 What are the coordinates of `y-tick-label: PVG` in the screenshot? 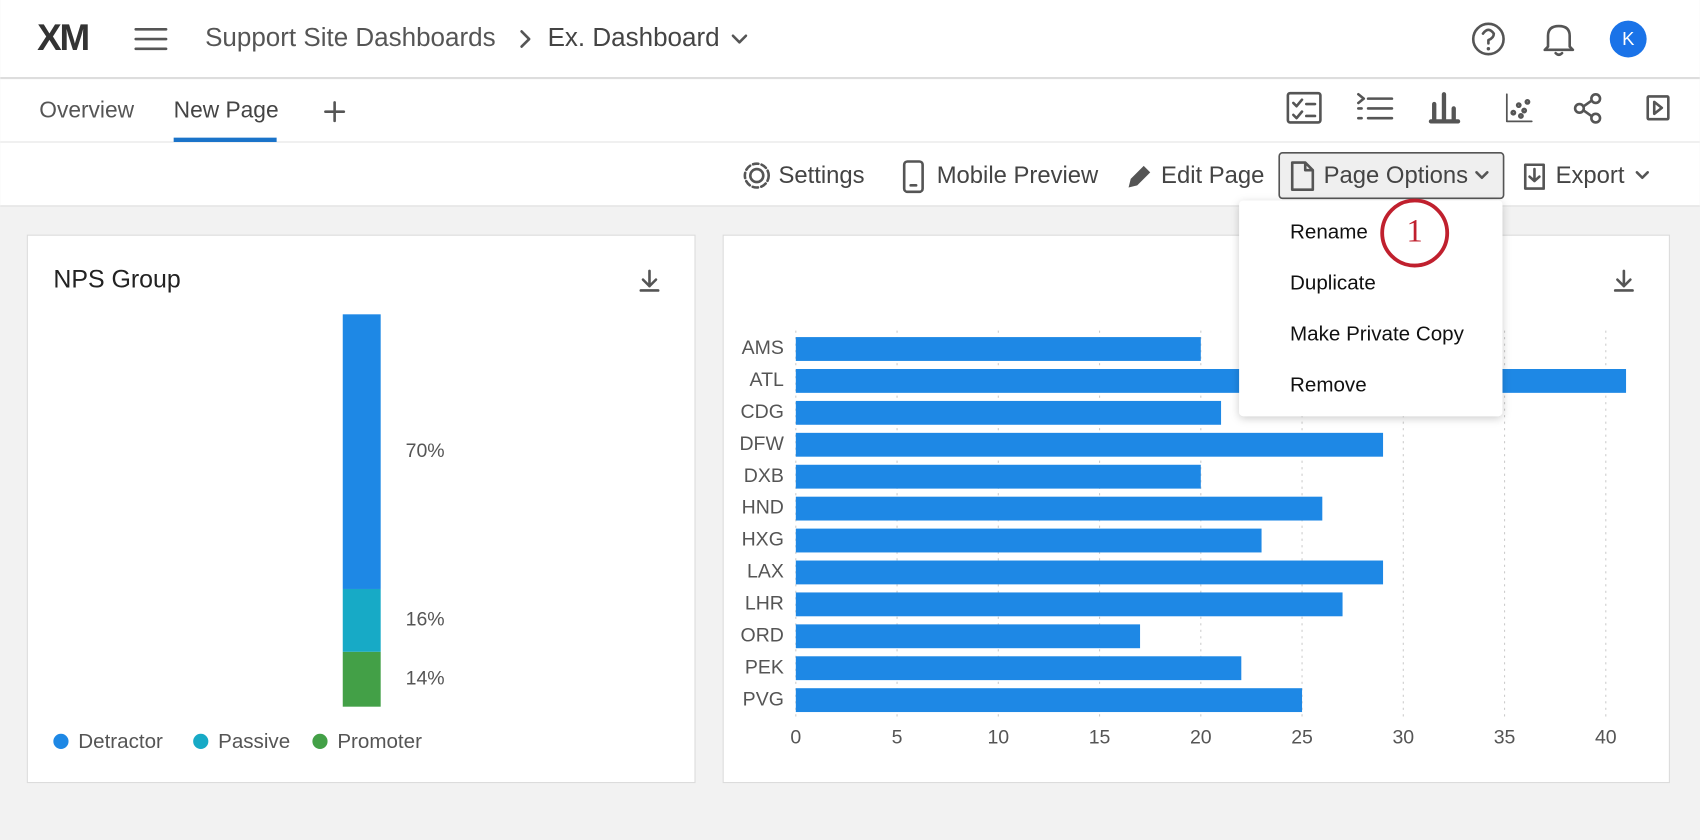 It's located at (763, 699).